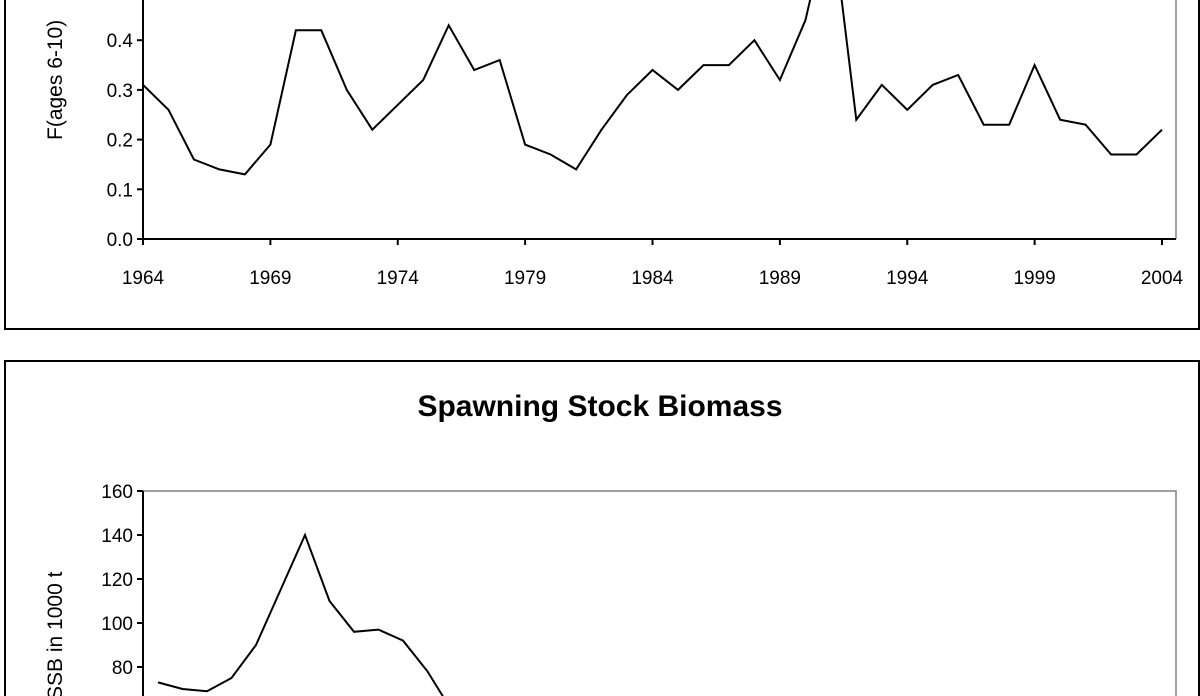  I want to click on bottom-y-tick-label: 140, so click(117, 536).